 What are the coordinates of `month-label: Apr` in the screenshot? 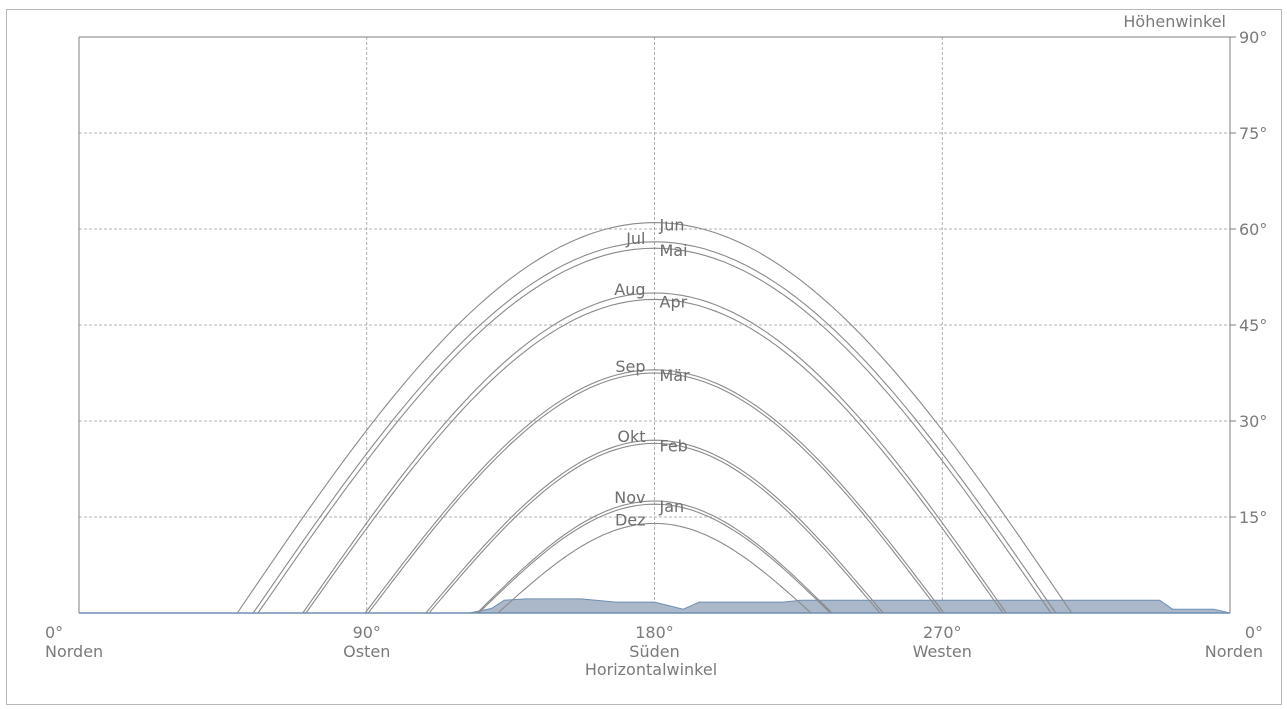 It's located at (674, 301).